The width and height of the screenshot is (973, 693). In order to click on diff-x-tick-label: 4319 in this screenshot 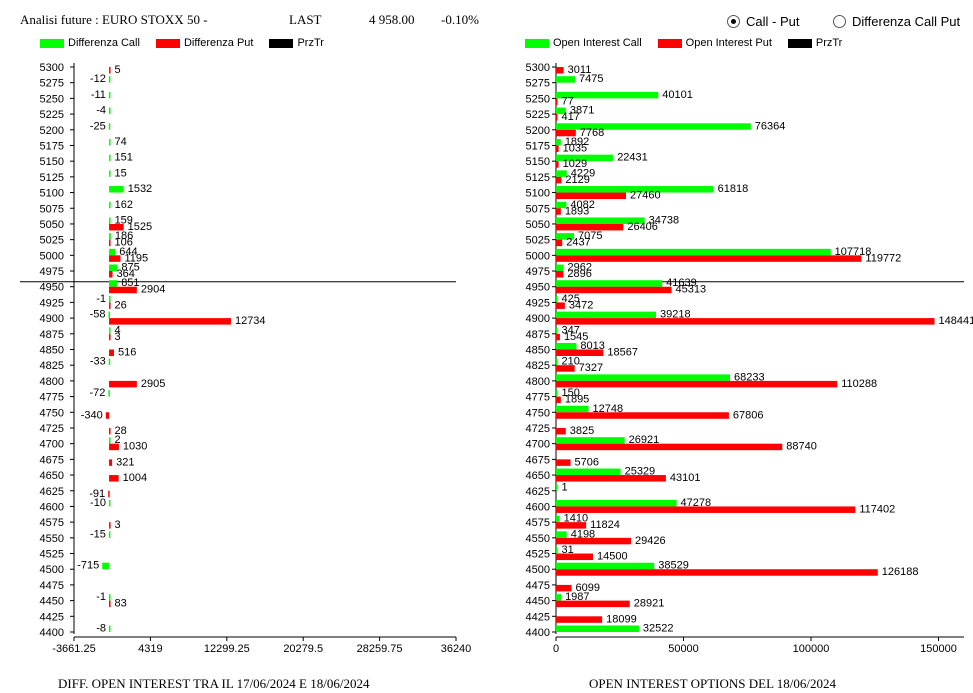, I will do `click(150, 649)`.